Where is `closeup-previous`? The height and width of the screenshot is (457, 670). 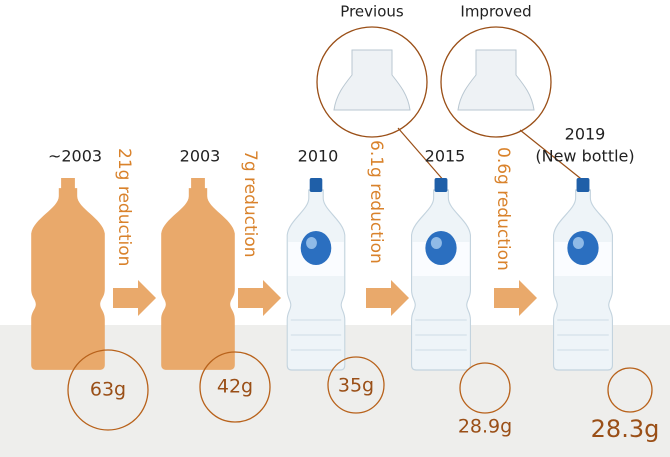 closeup-previous is located at coordinates (381, 104).